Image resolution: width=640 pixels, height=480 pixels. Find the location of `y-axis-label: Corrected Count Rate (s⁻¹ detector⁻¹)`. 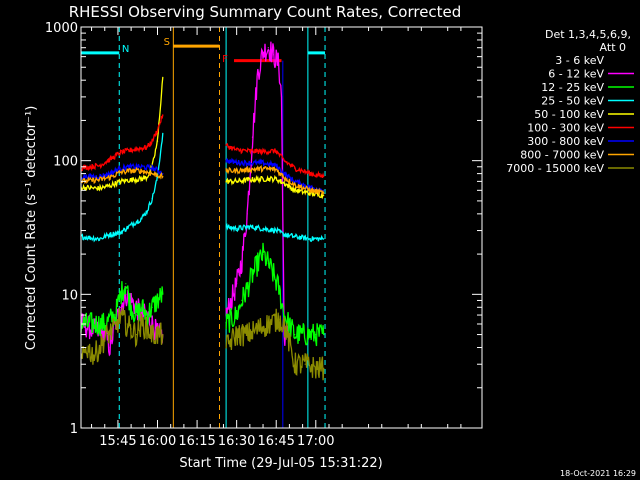

y-axis-label: Corrected Count Rate (s⁻¹ detector⁻¹) is located at coordinates (31, 228).